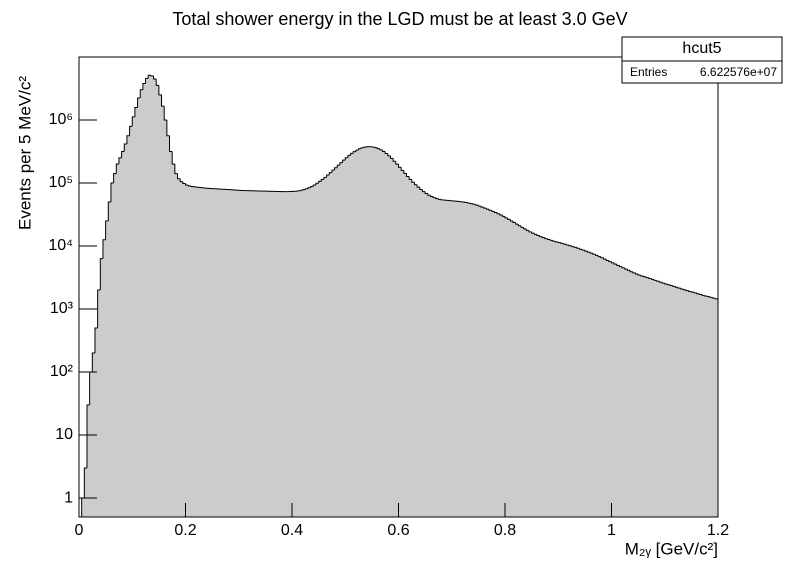 The image size is (798, 576). Describe the element at coordinates (61, 182) in the screenshot. I see `y-tick-label: 10⁵` at that location.